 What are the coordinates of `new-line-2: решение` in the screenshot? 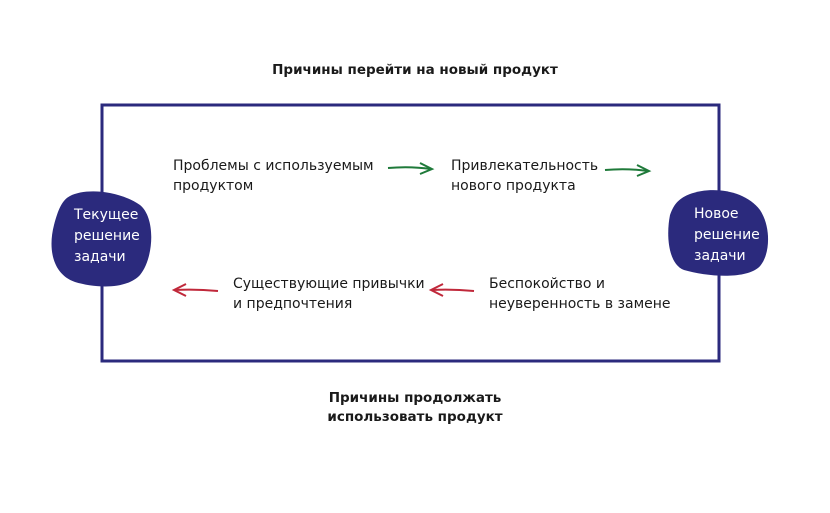 It's located at (727, 235).